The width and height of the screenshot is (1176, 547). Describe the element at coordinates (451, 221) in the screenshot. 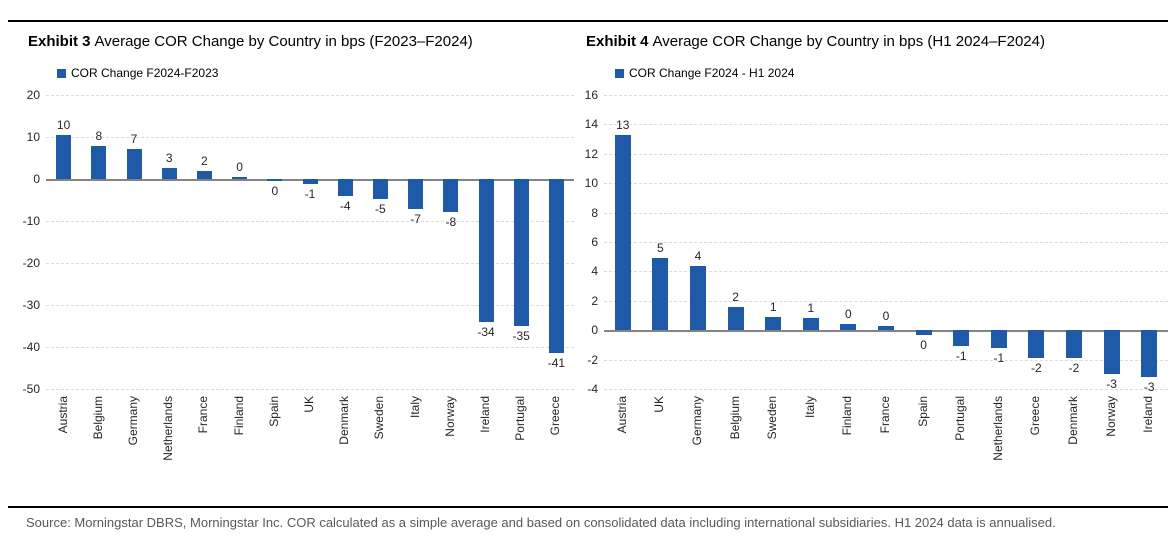

I see `value-label: -8` at that location.